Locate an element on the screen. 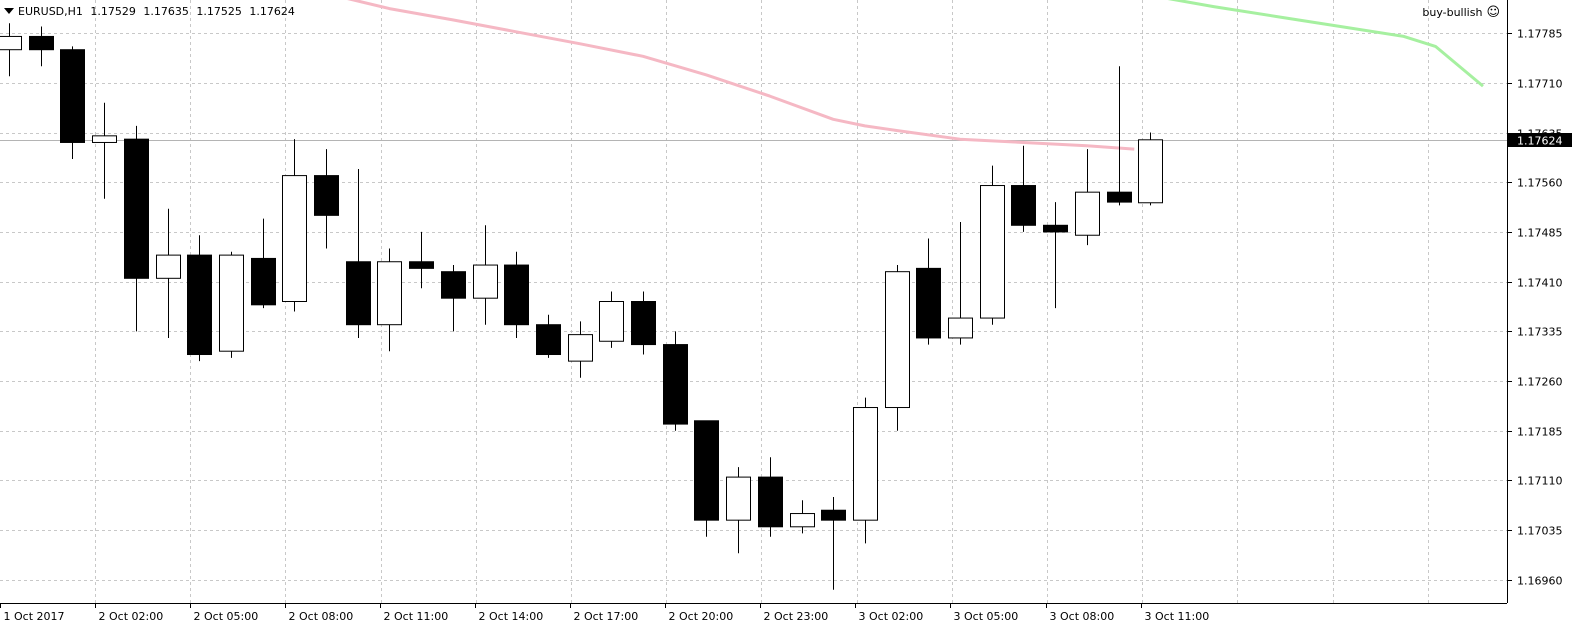 This screenshot has height=631, width=1580. time-tick-label: 2 Oct 20:00 is located at coordinates (701, 616).